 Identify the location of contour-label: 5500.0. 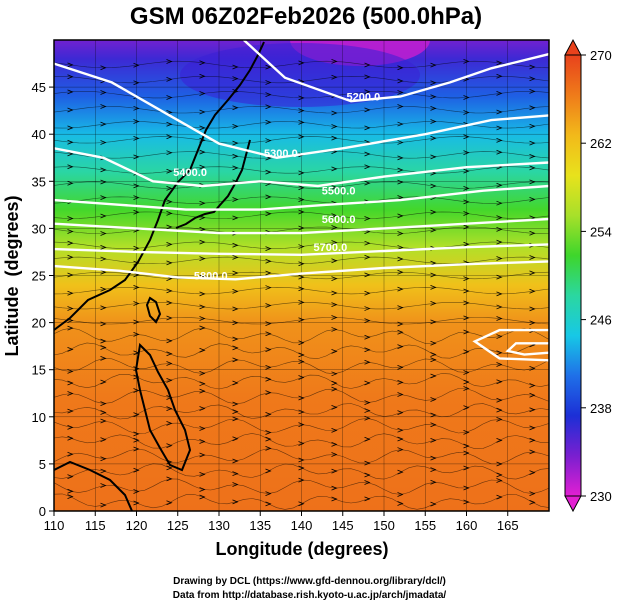
(339, 192).